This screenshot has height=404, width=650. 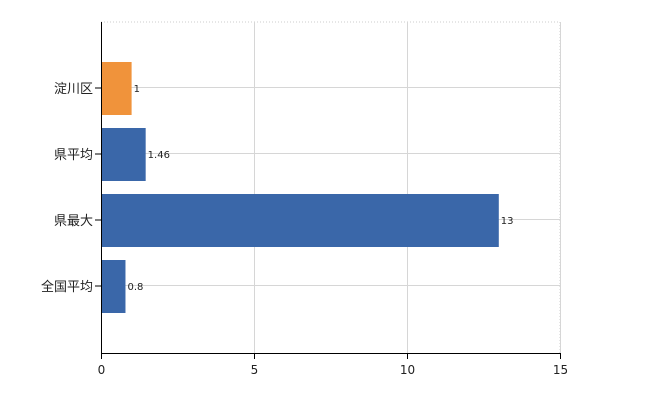 I want to click on value-label-1: 1.46, so click(x=159, y=155).